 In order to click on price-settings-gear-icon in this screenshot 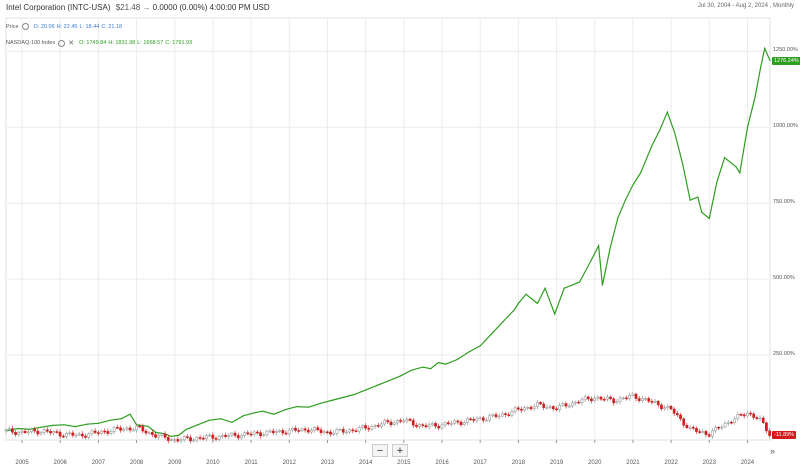, I will do `click(25, 26)`.